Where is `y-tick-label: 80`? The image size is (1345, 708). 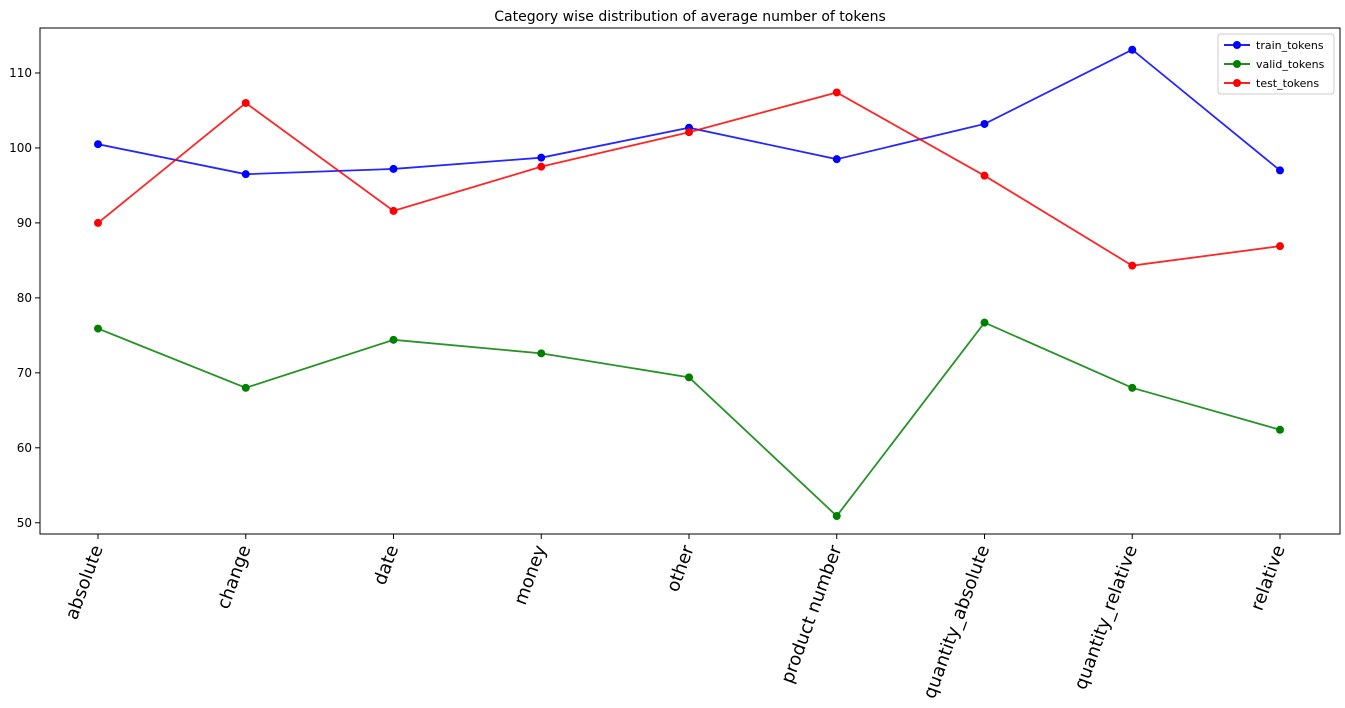 y-tick-label: 80 is located at coordinates (24, 298).